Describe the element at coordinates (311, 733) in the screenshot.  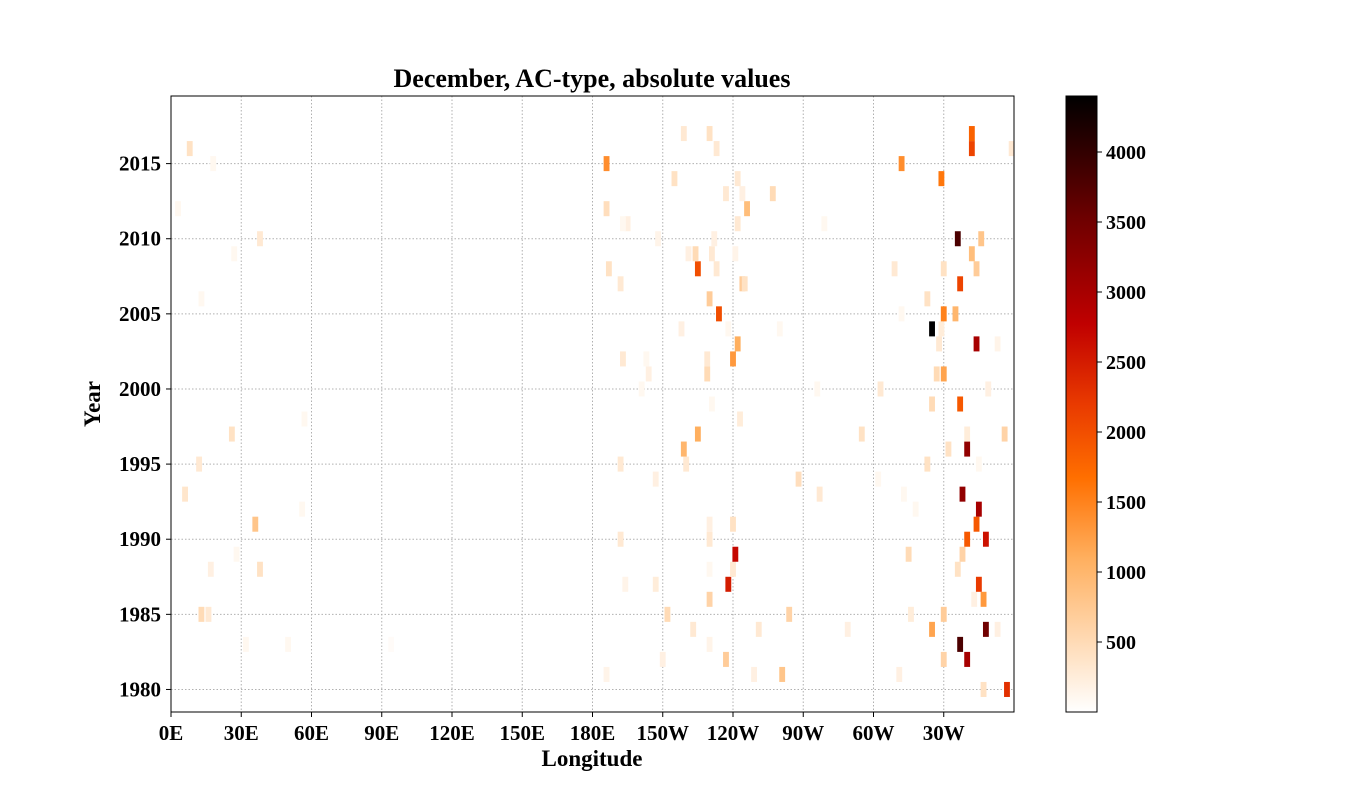
I see `x-tick-label: 60E` at that location.